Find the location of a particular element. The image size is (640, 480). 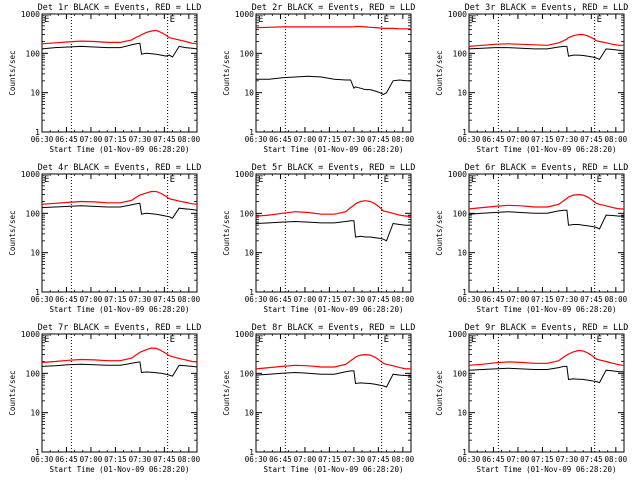

panel-title: Det 8r BLACK = Events, RED = LLD is located at coordinates (334, 328).